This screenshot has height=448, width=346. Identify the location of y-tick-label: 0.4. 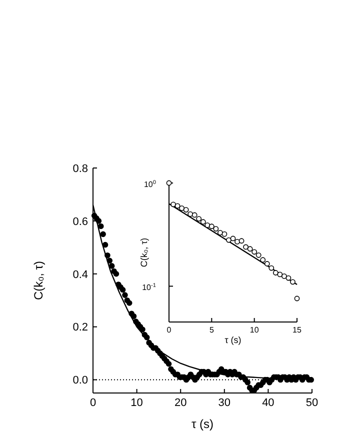
(80, 274).